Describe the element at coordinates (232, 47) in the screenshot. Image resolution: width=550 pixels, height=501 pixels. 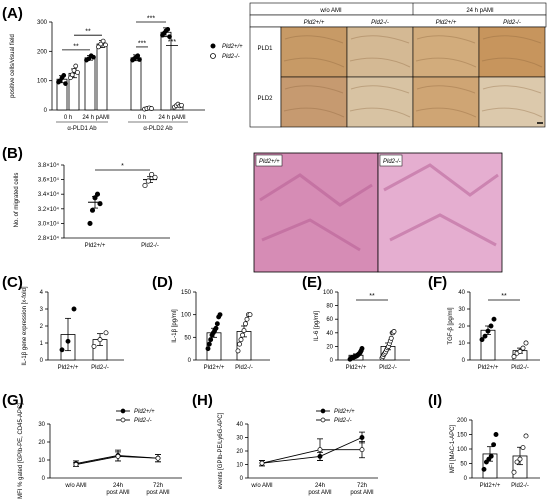
I see `legend-a-label-wt: Pld2+/+` at that location.